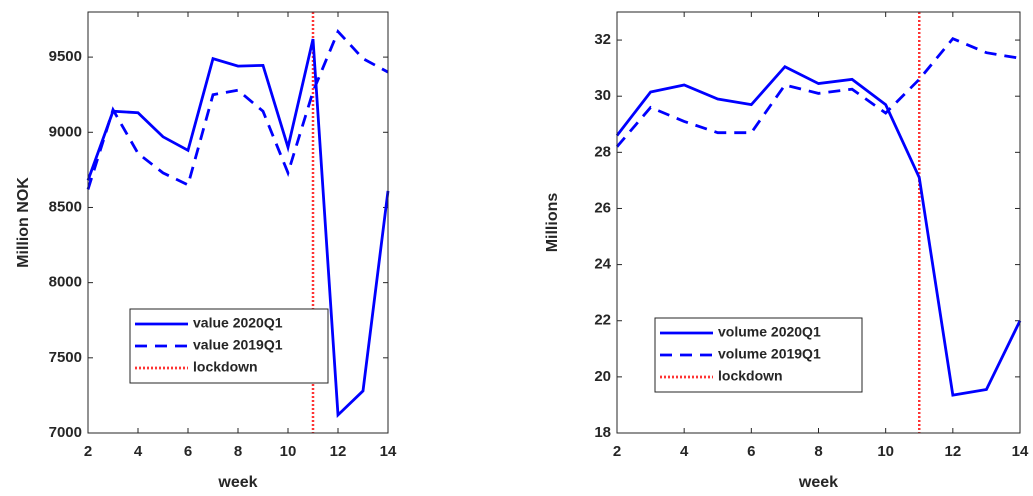 The width and height of the screenshot is (1033, 496). Describe the element at coordinates (238, 323) in the screenshot. I see `legend-label: value 2020Q1` at that location.